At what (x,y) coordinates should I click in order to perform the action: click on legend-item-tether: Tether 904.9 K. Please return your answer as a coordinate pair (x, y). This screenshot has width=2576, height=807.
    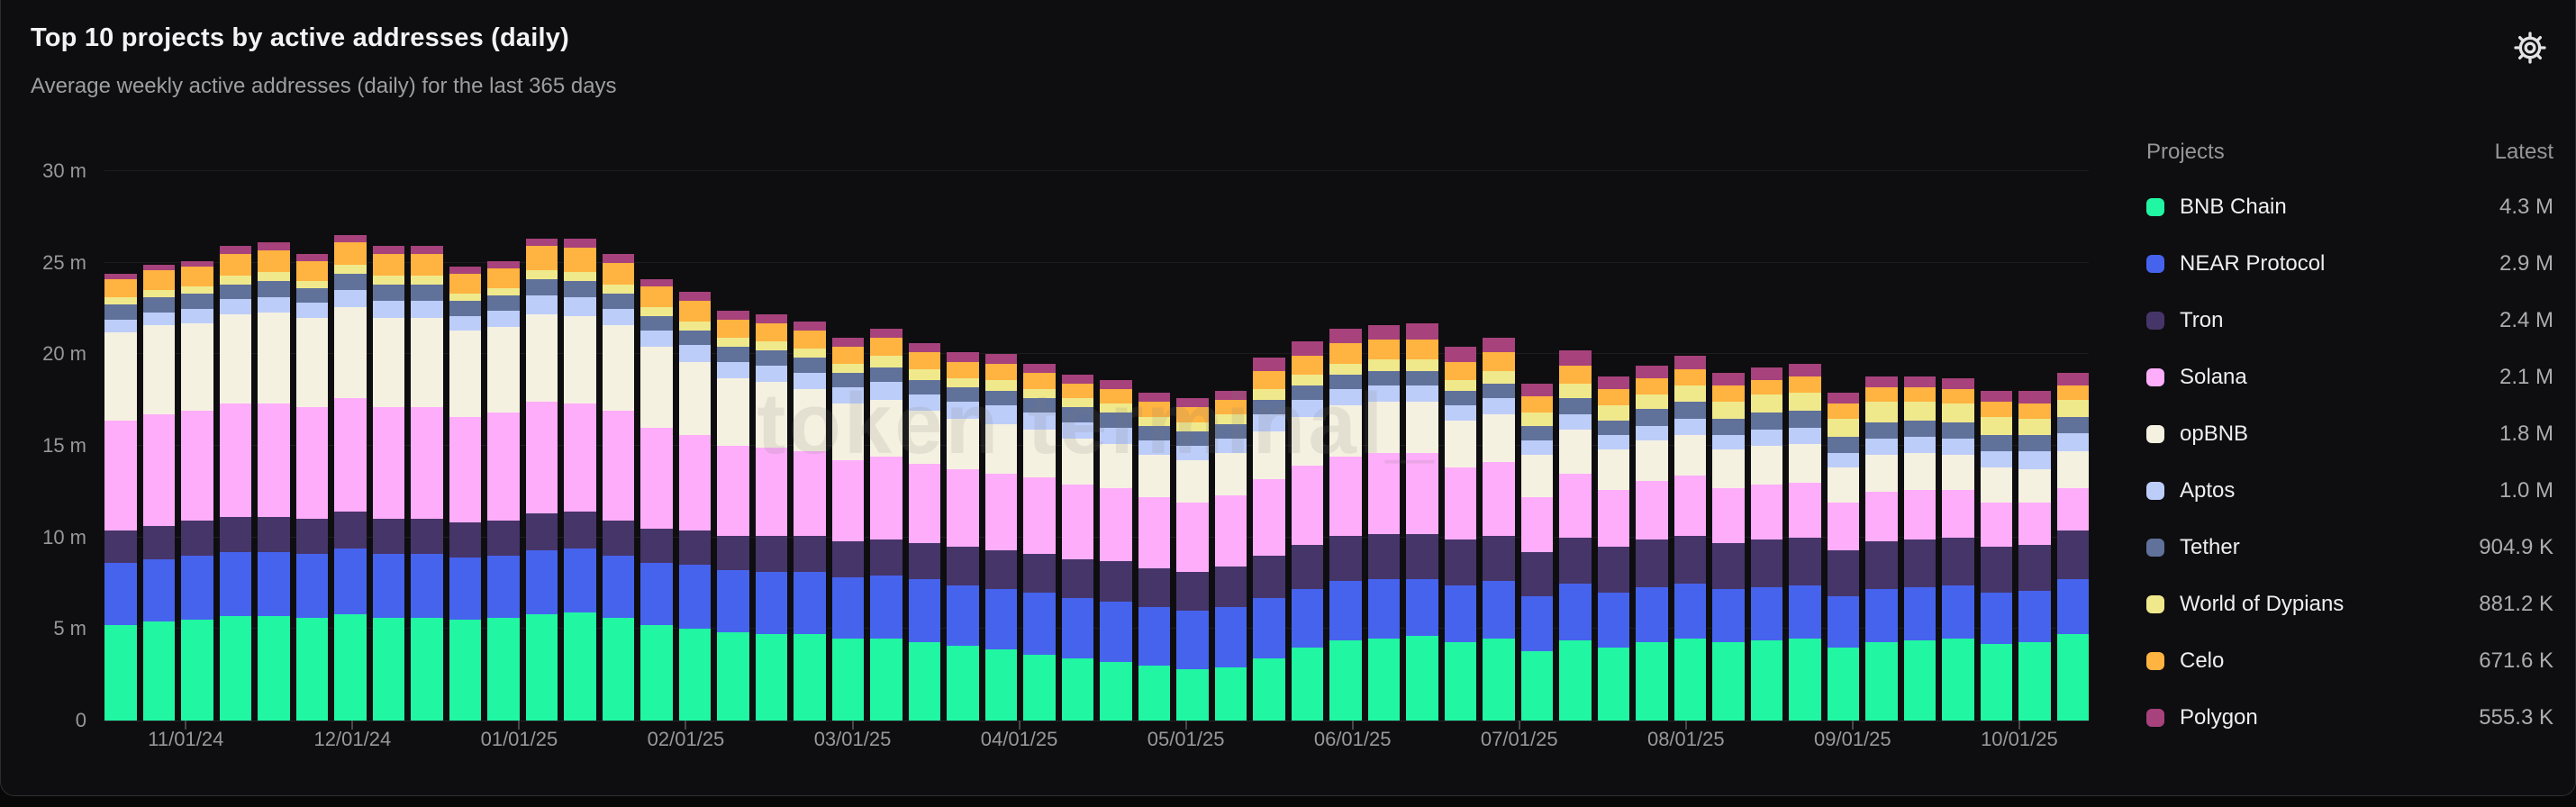
    Looking at the image, I should click on (2349, 548).